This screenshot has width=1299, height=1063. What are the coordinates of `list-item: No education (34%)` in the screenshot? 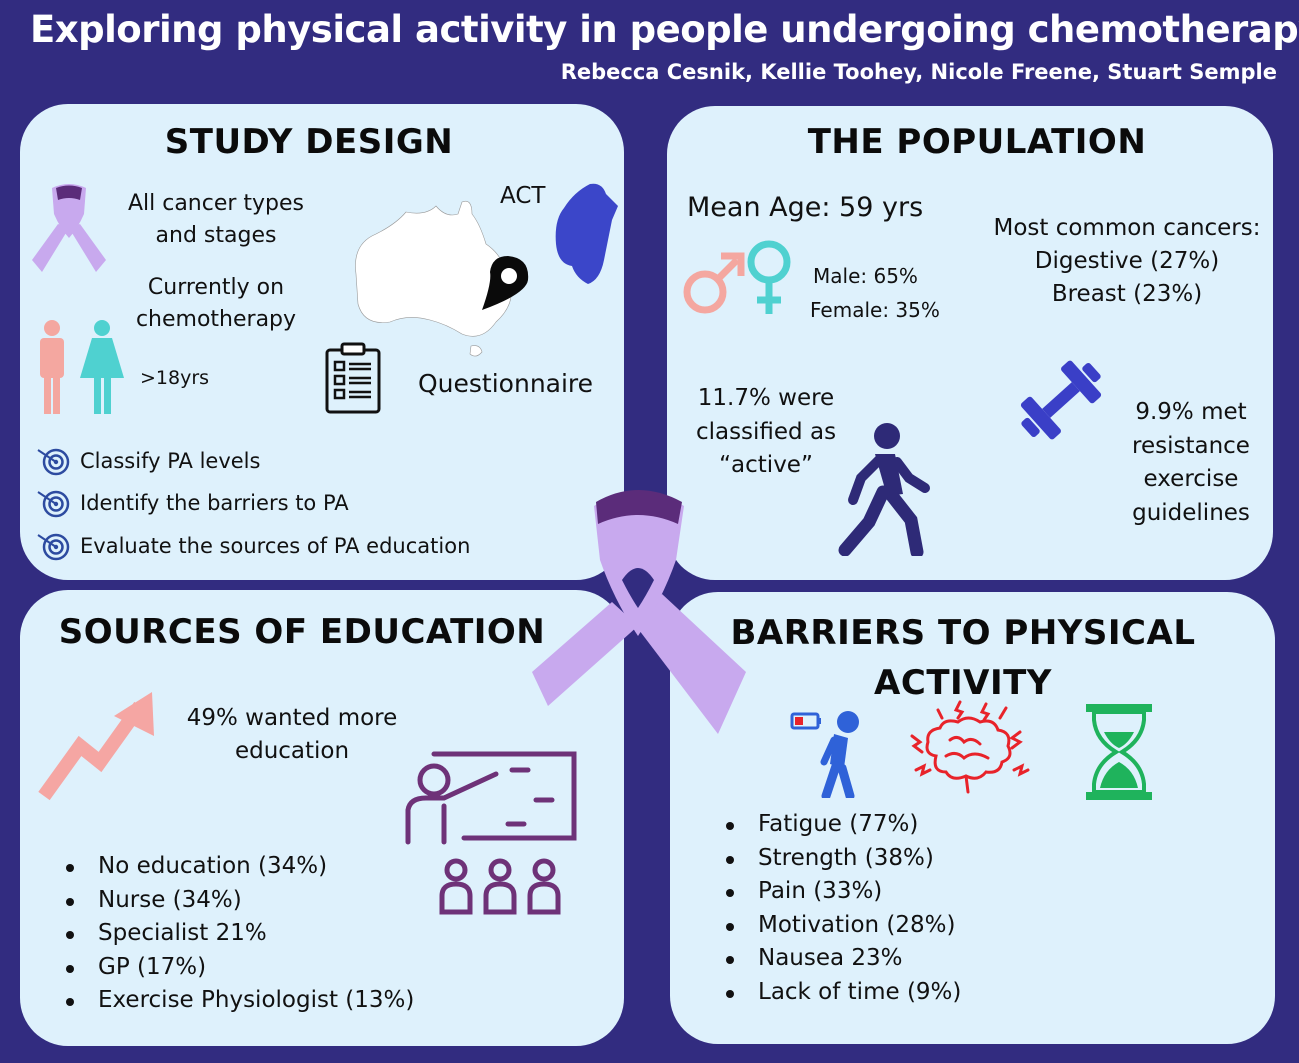 It's located at (238, 867).